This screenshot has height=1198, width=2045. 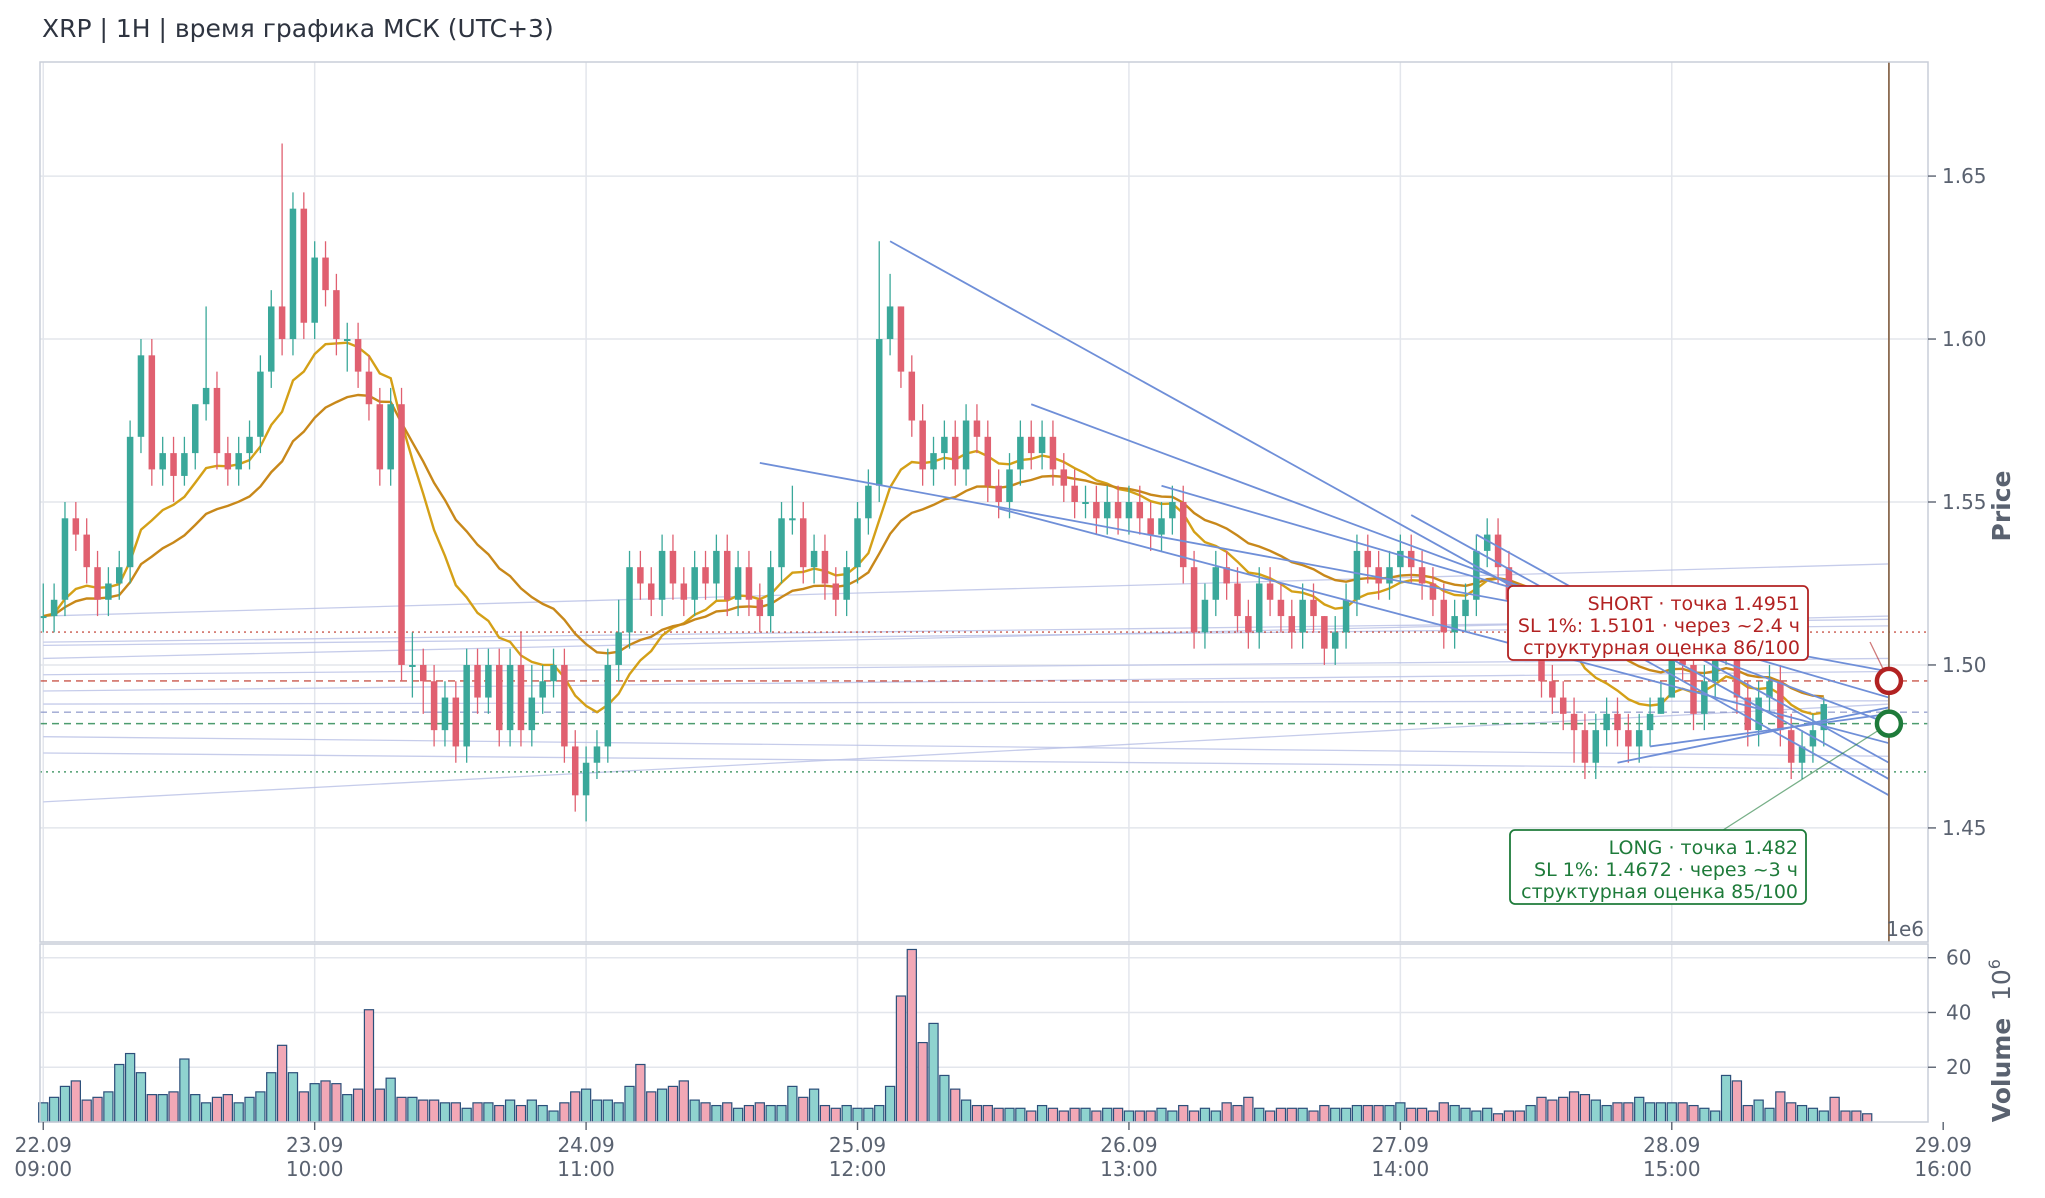 What do you see at coordinates (1666, 870) in the screenshot?
I see `long-signal-line-2: SL 1%: 1.4672 · через ~3 ч` at bounding box center [1666, 870].